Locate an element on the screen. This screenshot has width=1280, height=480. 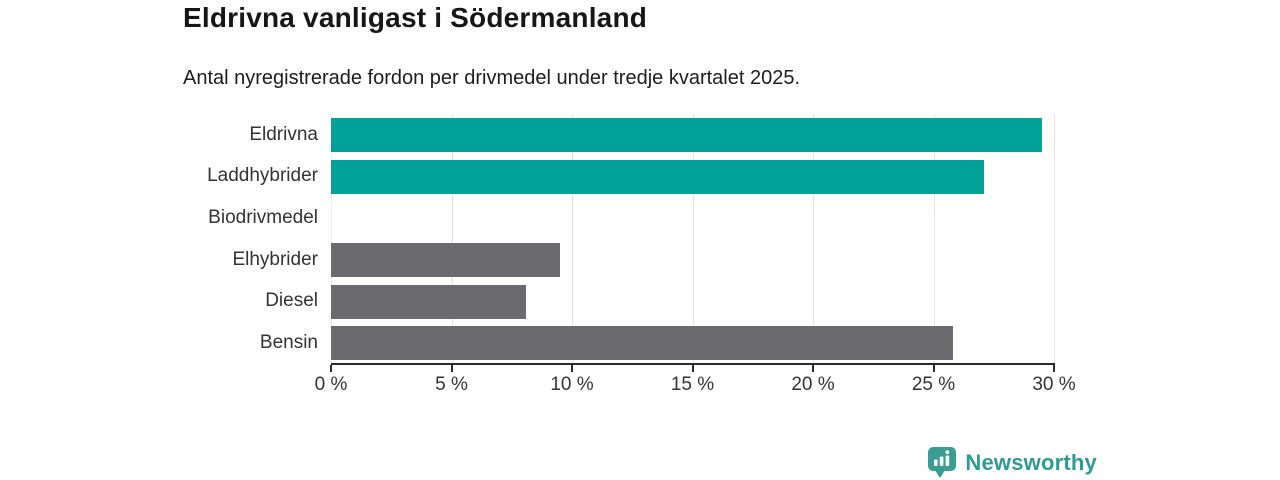
bar-elhybrider is located at coordinates (445, 259).